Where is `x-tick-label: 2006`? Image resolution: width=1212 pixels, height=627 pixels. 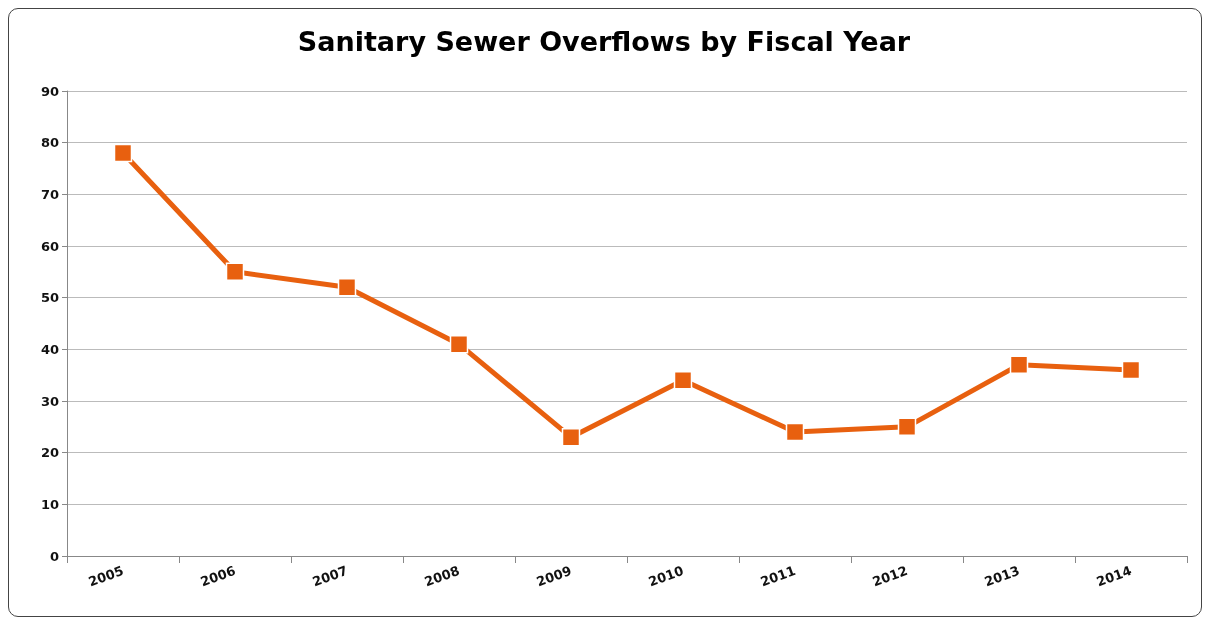 x-tick-label: 2006 is located at coordinates (218, 576).